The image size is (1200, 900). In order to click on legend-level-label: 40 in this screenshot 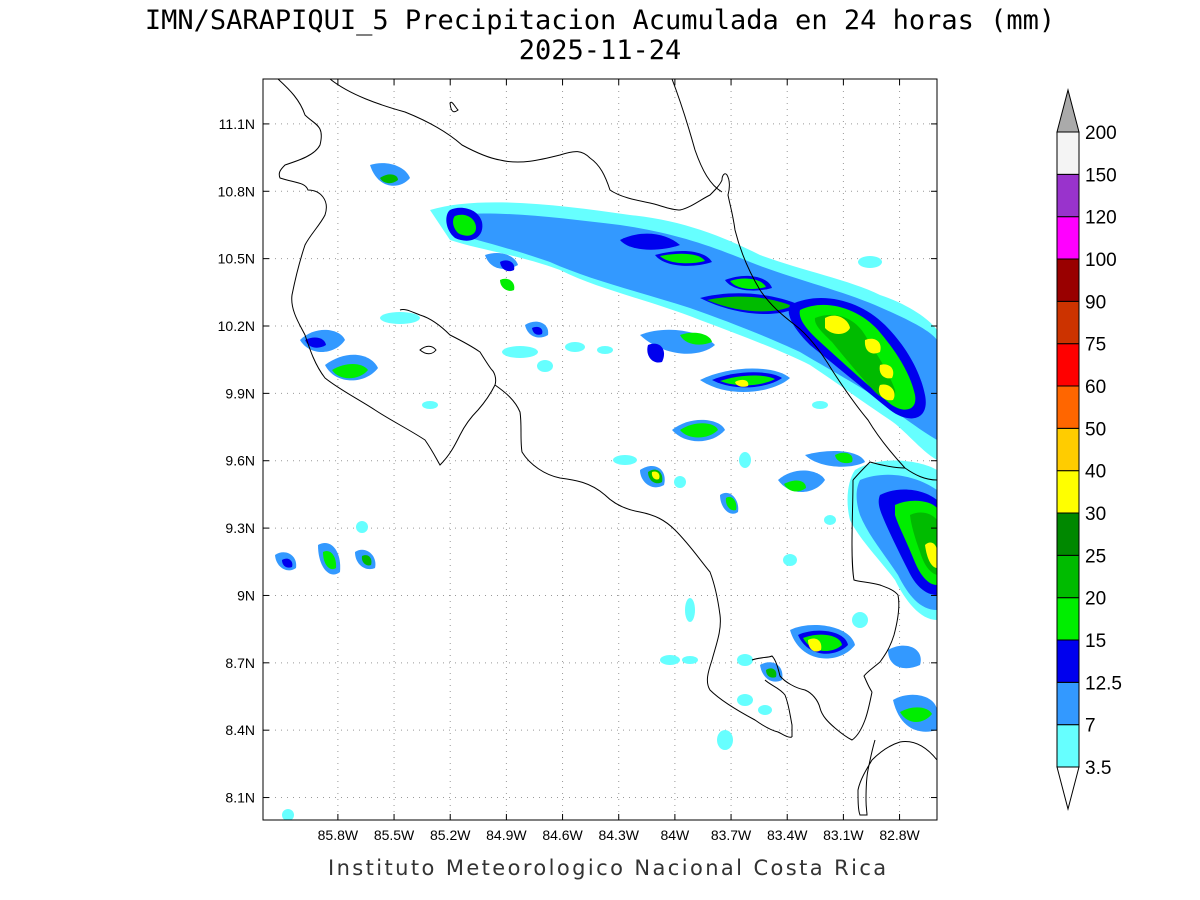, I will do `click(1095, 472)`.